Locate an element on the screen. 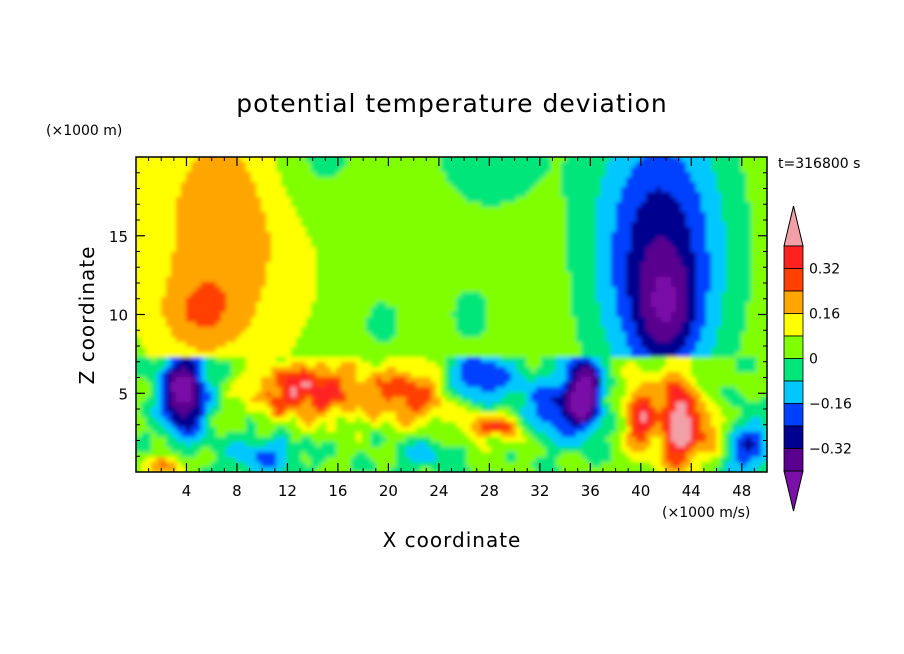  chart-title: potential temperature deviation is located at coordinates (451, 103).